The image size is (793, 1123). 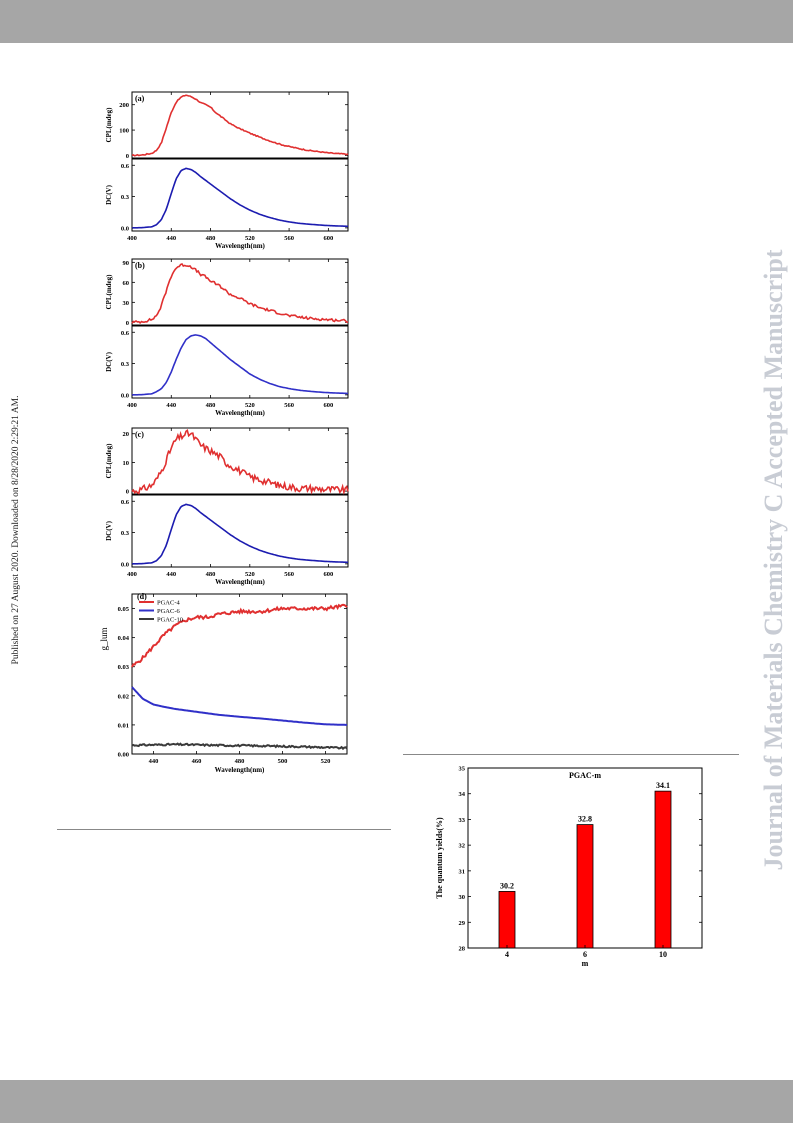 I want to click on chart_data.2.bottom-ytick-label: 0.3, so click(x=125, y=533).